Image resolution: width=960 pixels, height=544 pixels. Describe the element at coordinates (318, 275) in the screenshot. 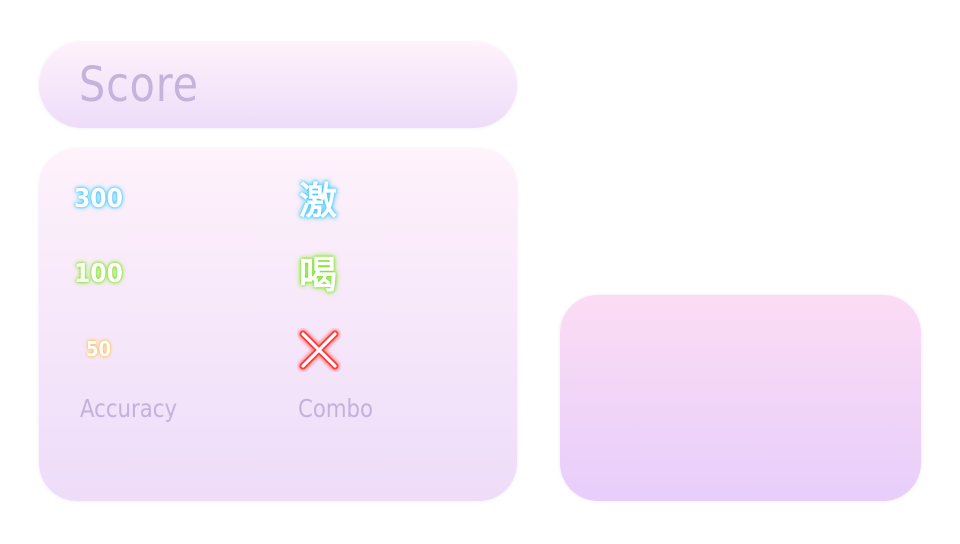

I see `judgement-katsu-label: 喝` at that location.